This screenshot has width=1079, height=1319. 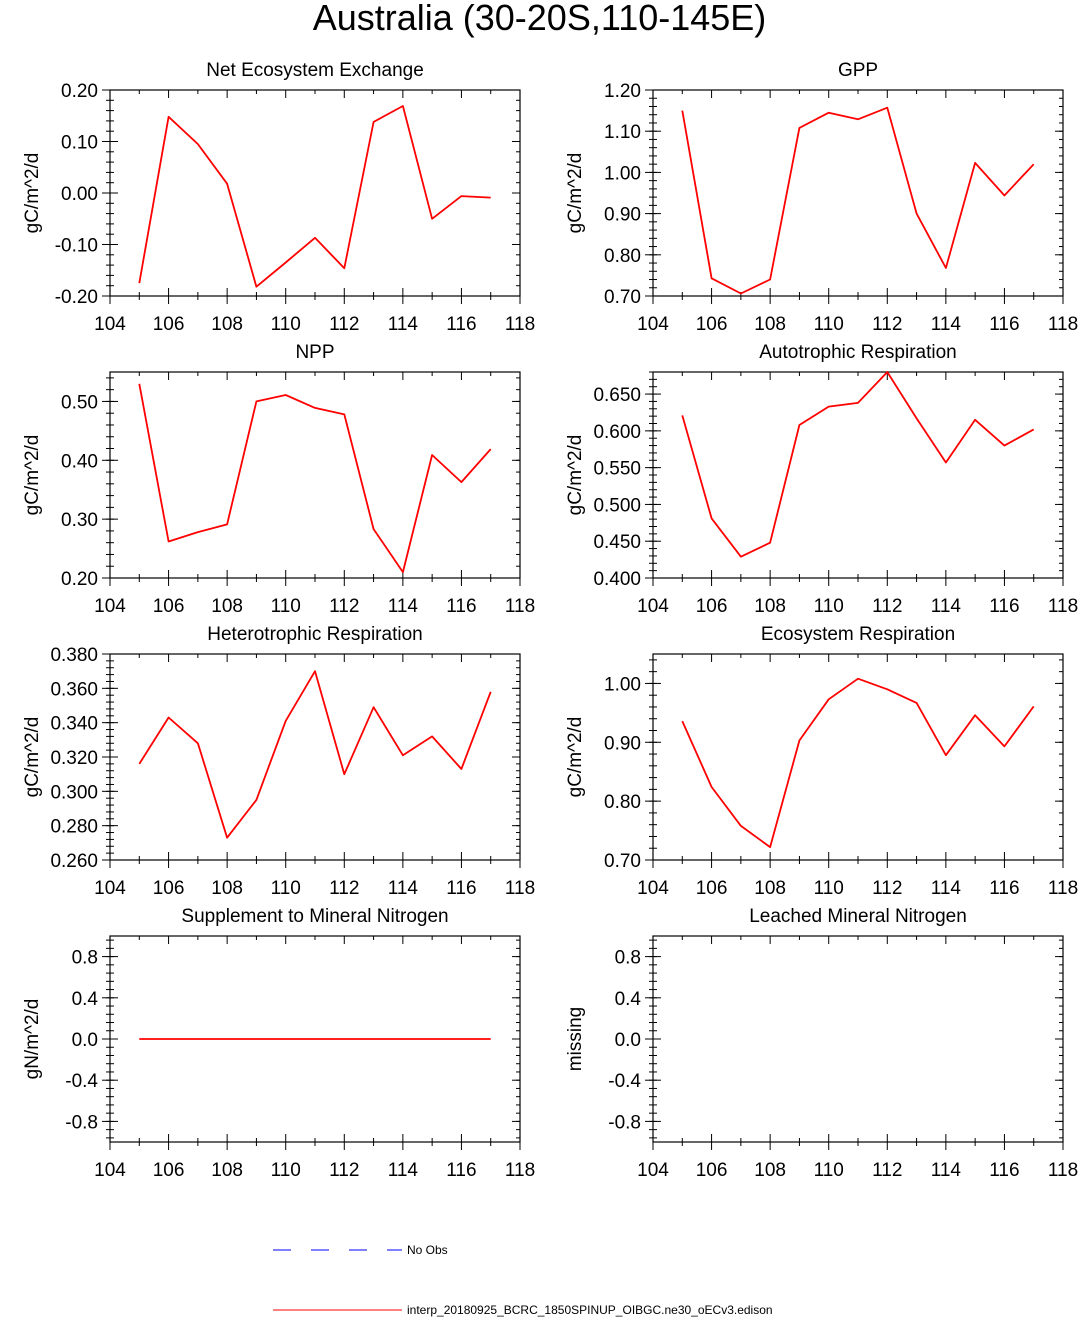 What do you see at coordinates (858, 916) in the screenshot?
I see `chart-title: Leached Mineral Nitrogen` at bounding box center [858, 916].